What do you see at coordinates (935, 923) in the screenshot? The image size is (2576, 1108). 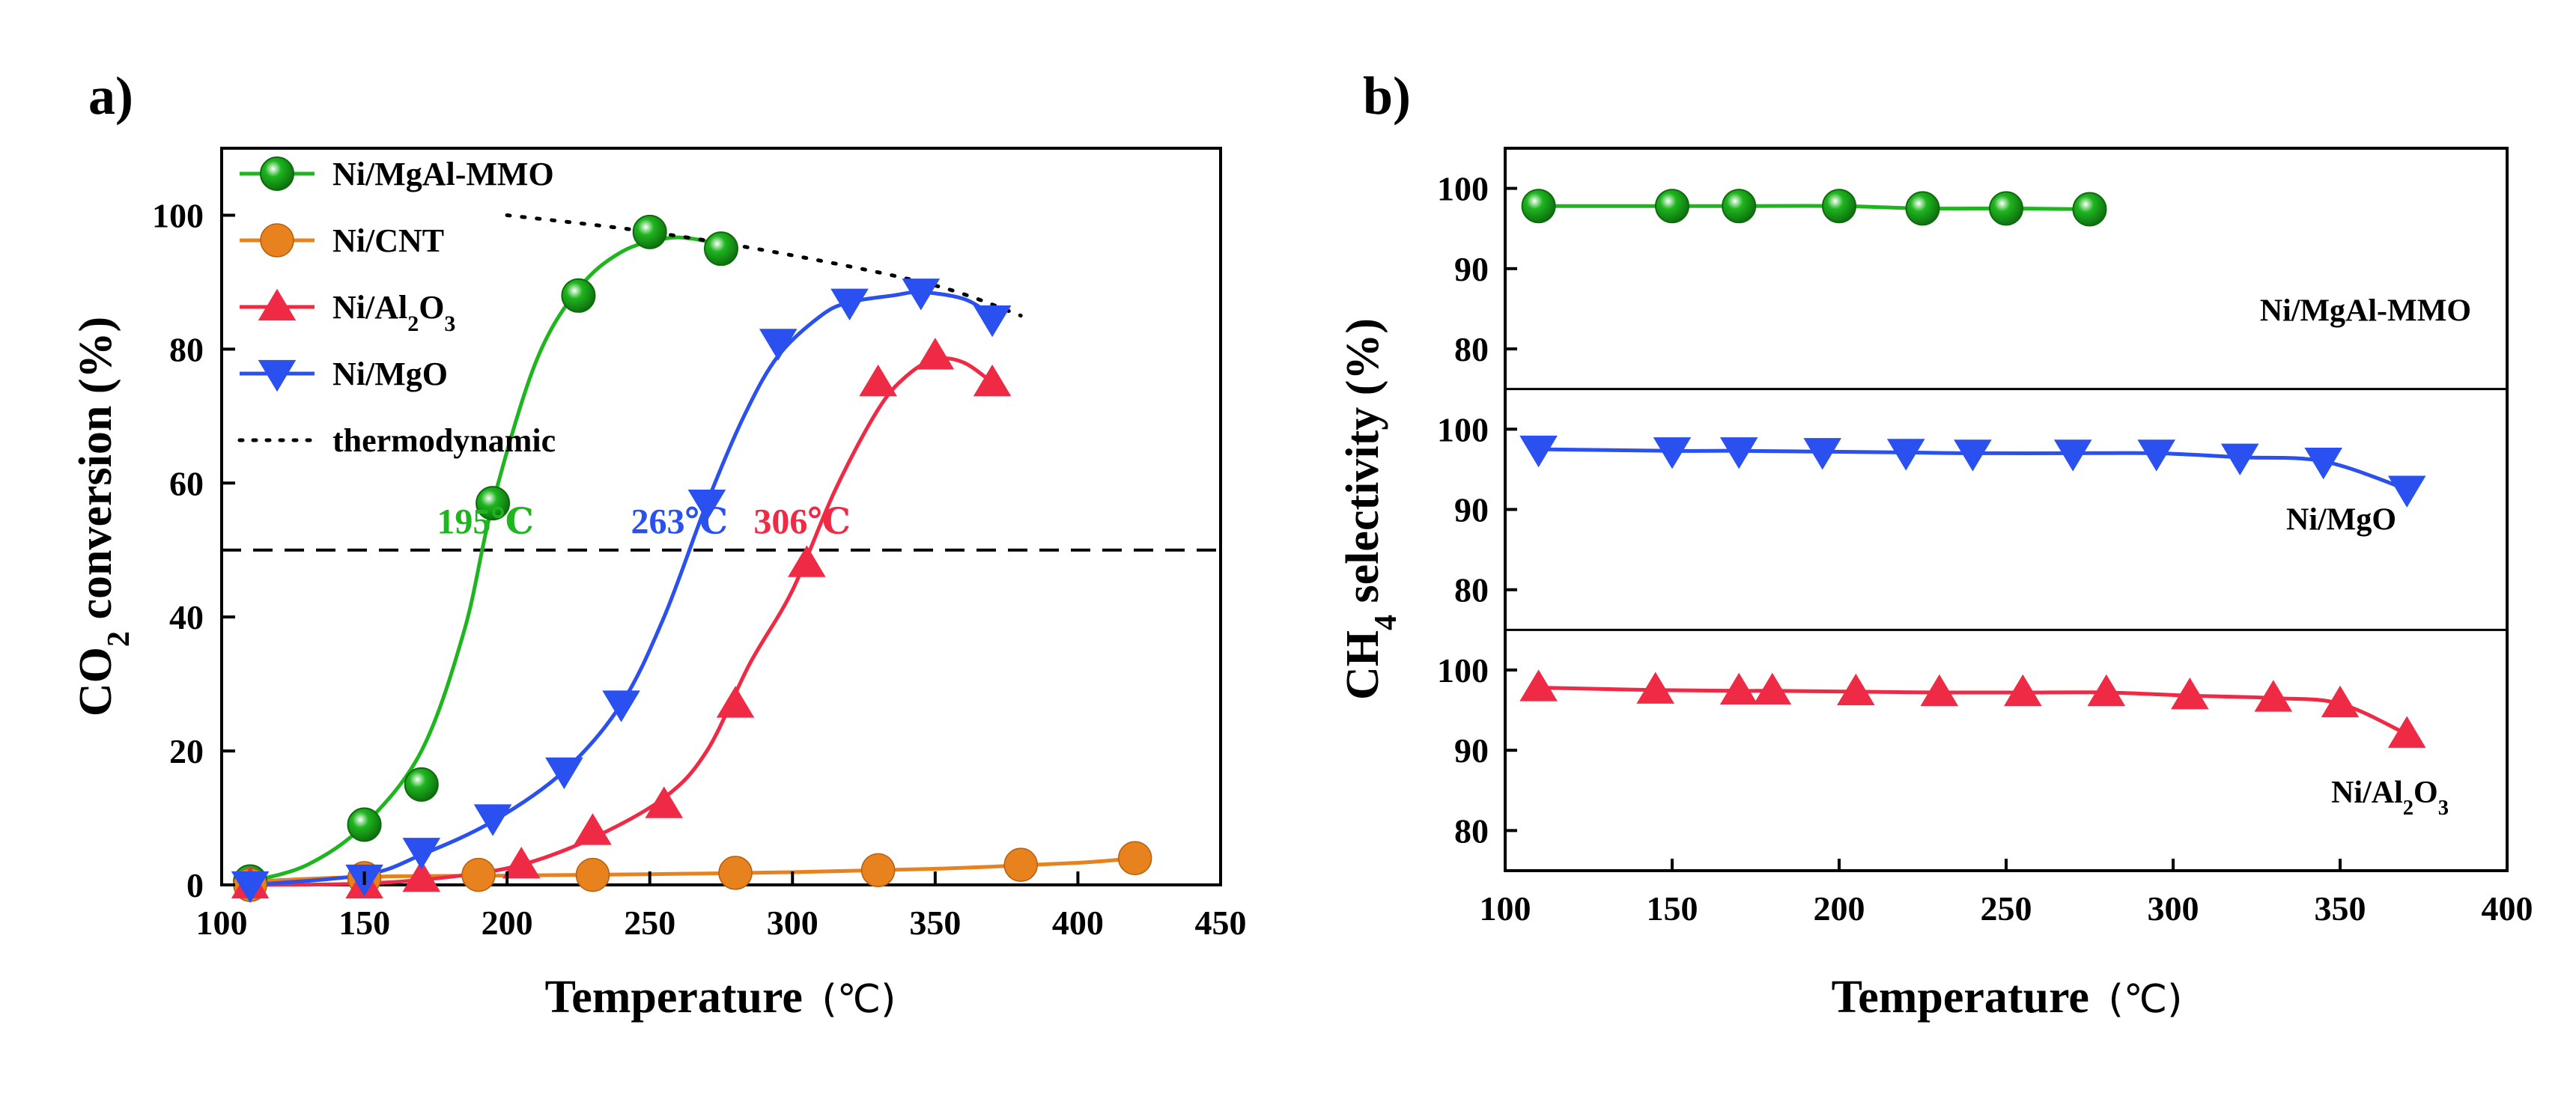 I see `conversion-x-tick-label: 350` at bounding box center [935, 923].